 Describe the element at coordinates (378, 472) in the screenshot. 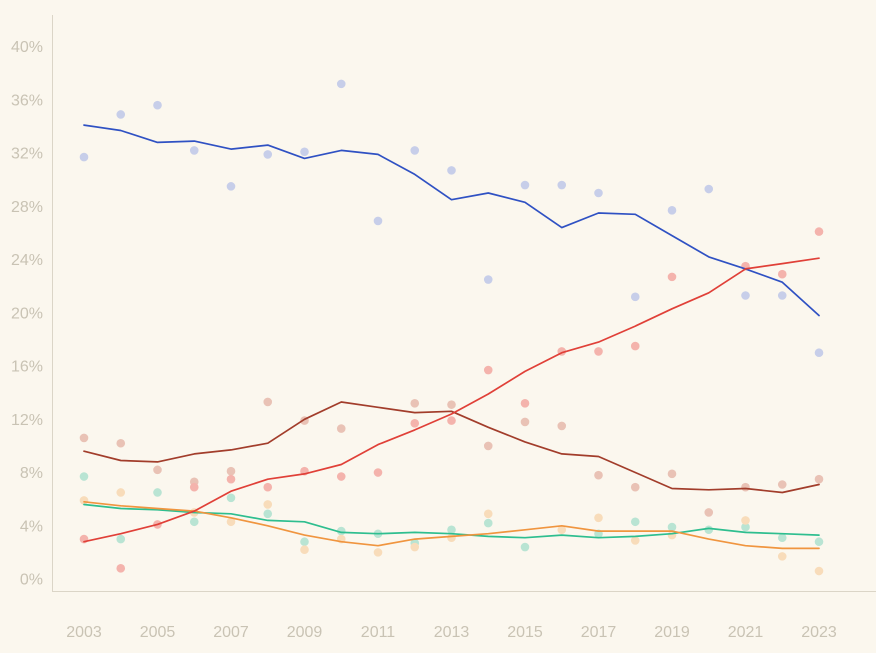

I see `data-point-red-2011` at that location.